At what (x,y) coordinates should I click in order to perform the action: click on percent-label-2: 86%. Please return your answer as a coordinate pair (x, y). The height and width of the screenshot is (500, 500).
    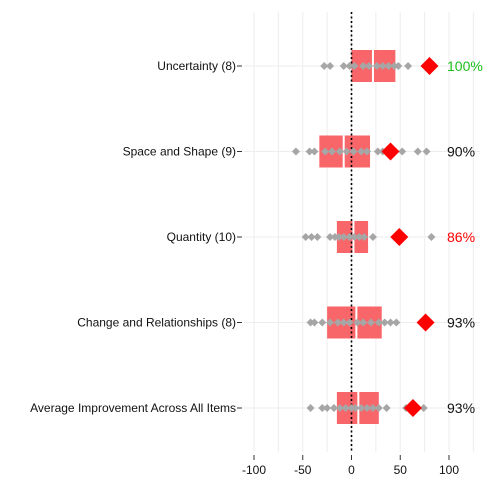
    Looking at the image, I should click on (461, 237).